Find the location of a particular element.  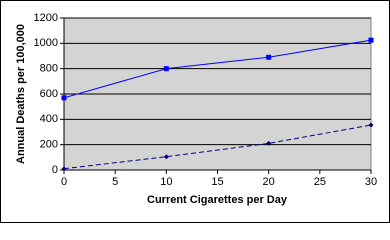

x-tick-label: 15 is located at coordinates (217, 182).